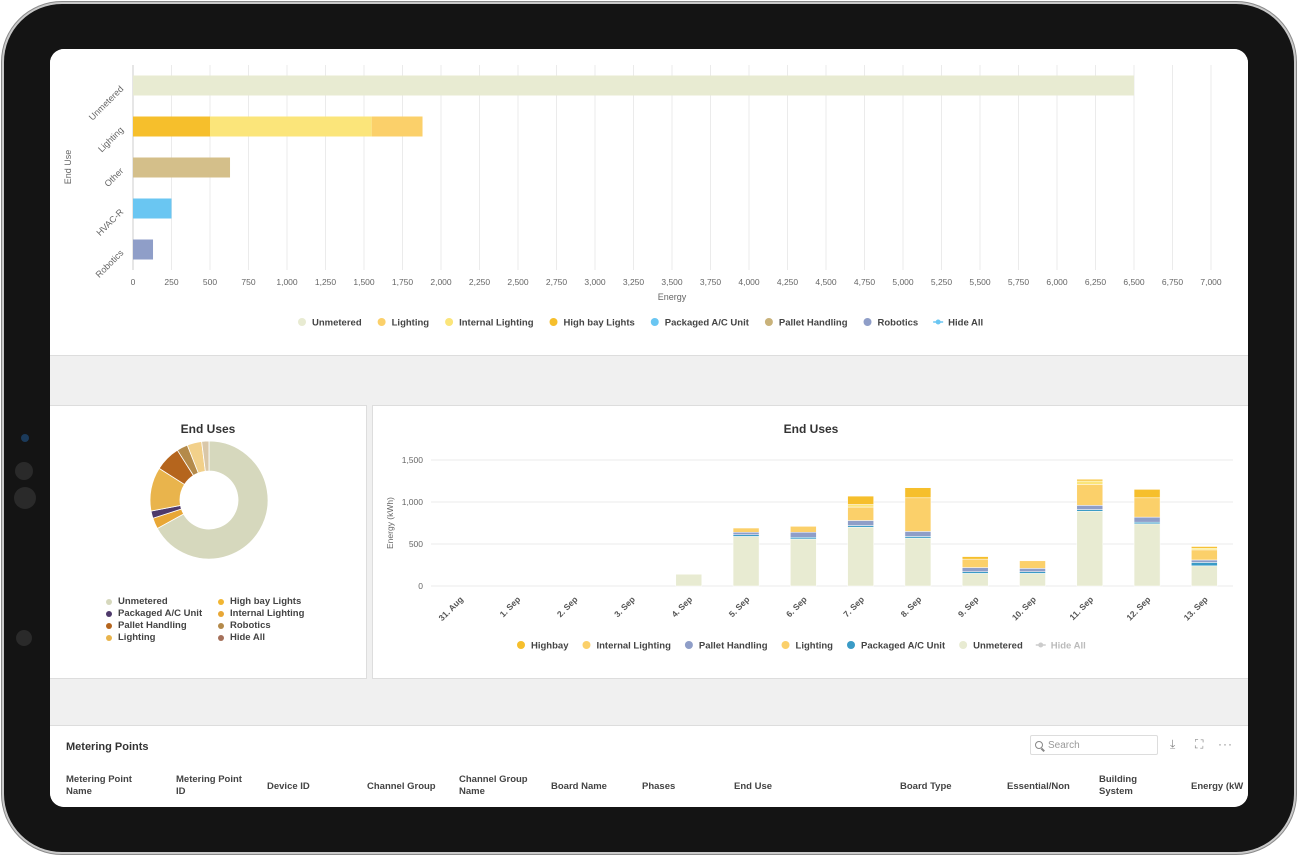 The image size is (1300, 857). I want to click on x-tick-label: 4,500, so click(826, 282).